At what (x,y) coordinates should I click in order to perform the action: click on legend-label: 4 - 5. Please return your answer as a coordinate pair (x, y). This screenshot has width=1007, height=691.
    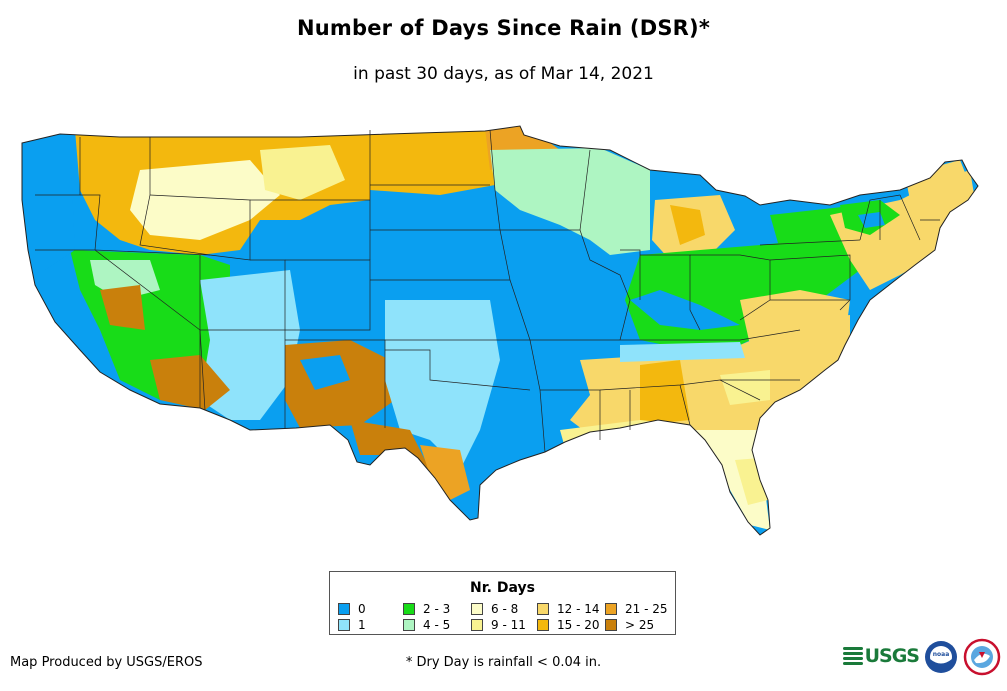
    Looking at the image, I should click on (437, 625).